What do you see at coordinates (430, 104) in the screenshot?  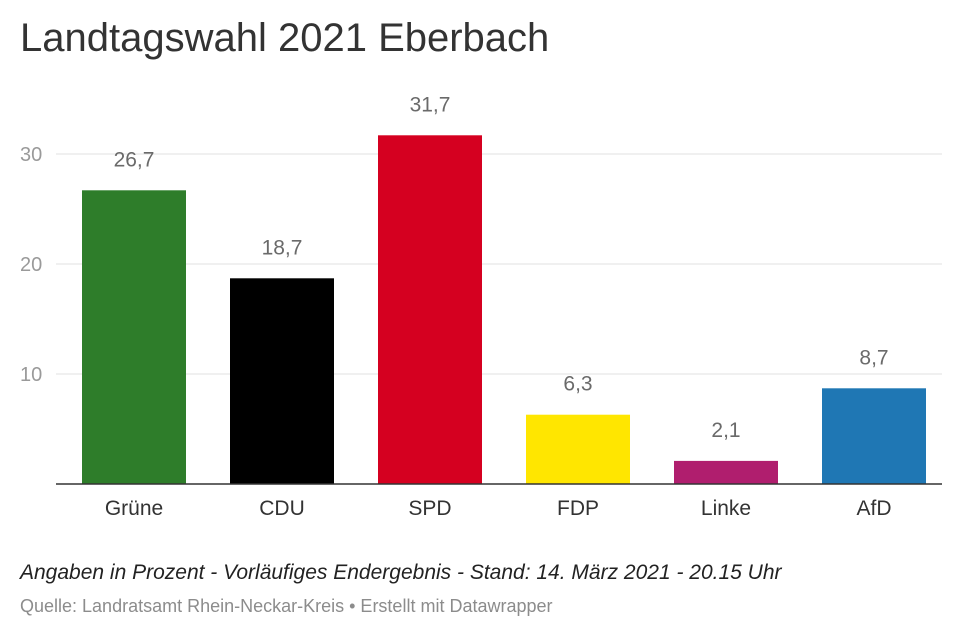 I see `data-label: 31,7` at bounding box center [430, 104].